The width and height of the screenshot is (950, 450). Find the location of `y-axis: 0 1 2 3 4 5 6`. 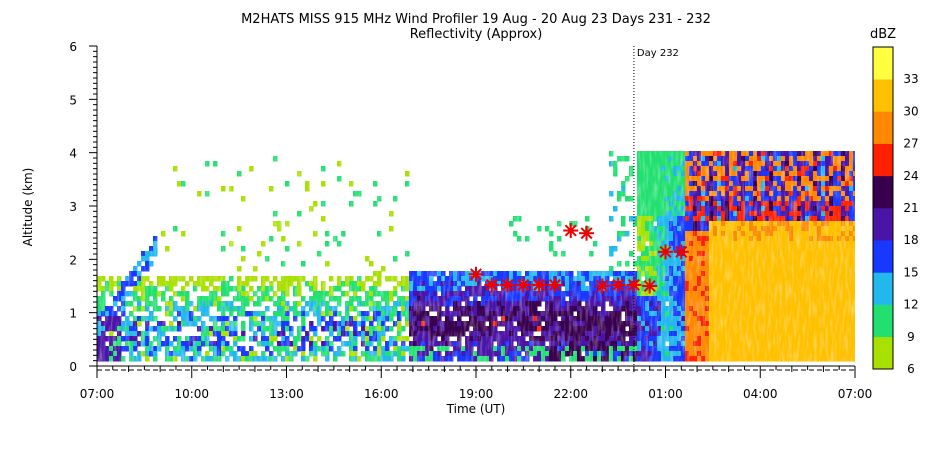

y-axis: 0 1 2 3 4 5 6 is located at coordinates (83, 207).